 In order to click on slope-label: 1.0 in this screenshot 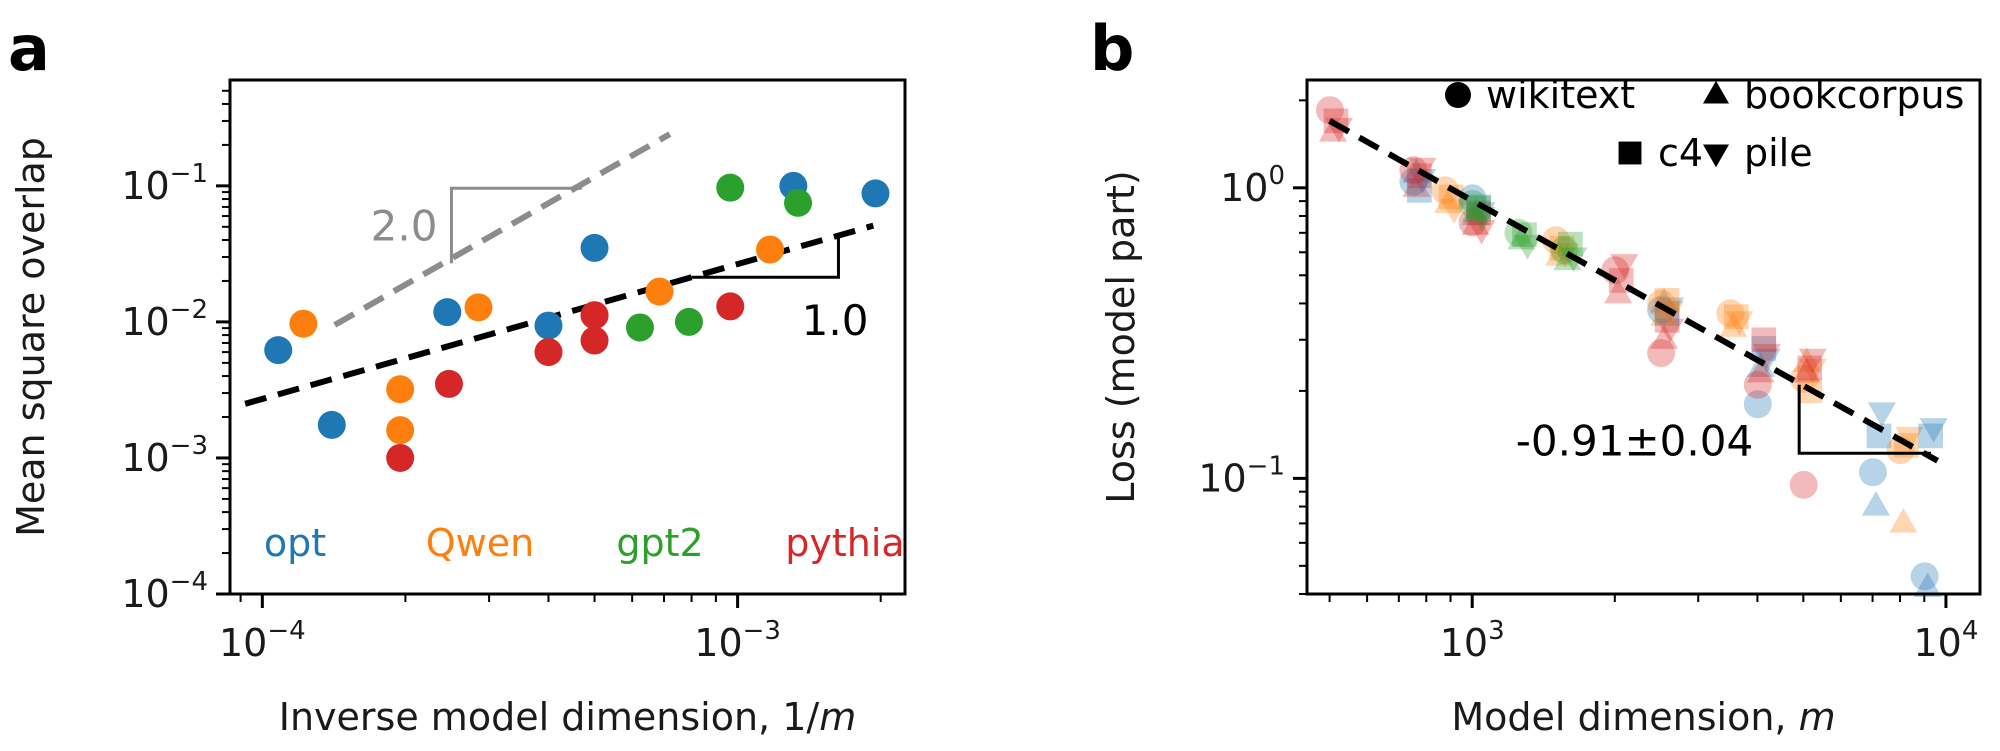, I will do `click(835, 320)`.